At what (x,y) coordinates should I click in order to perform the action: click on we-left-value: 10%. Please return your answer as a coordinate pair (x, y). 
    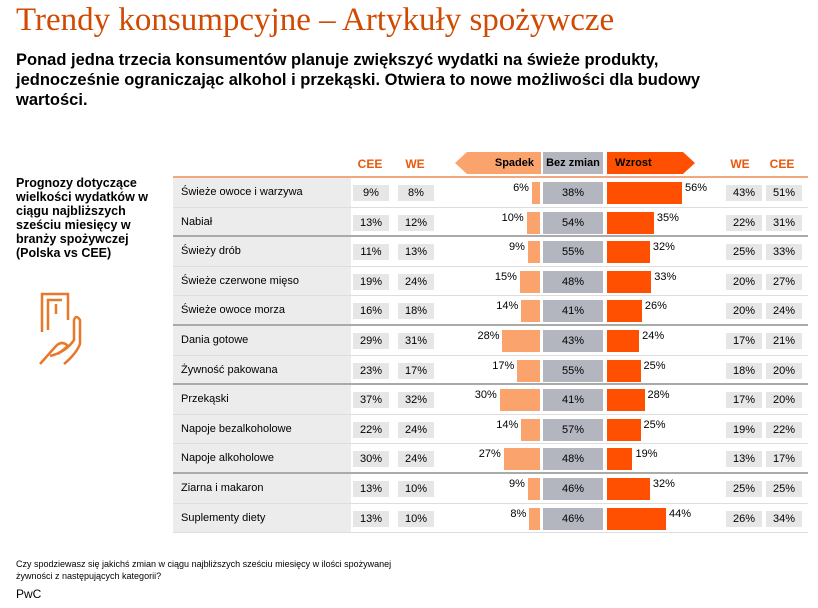
    Looking at the image, I should click on (416, 518).